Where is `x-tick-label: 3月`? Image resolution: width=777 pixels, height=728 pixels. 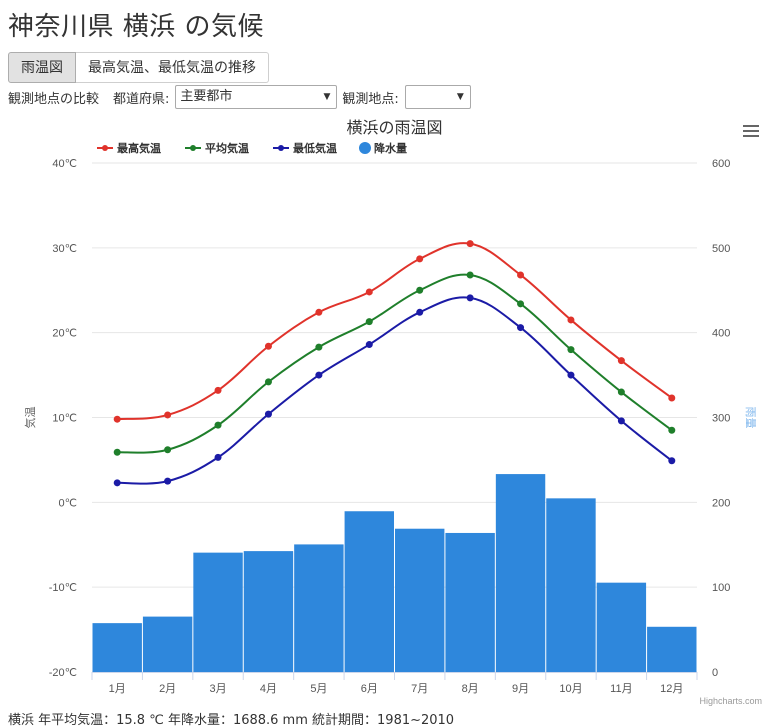
x-tick-label: 3月 is located at coordinates (217, 689).